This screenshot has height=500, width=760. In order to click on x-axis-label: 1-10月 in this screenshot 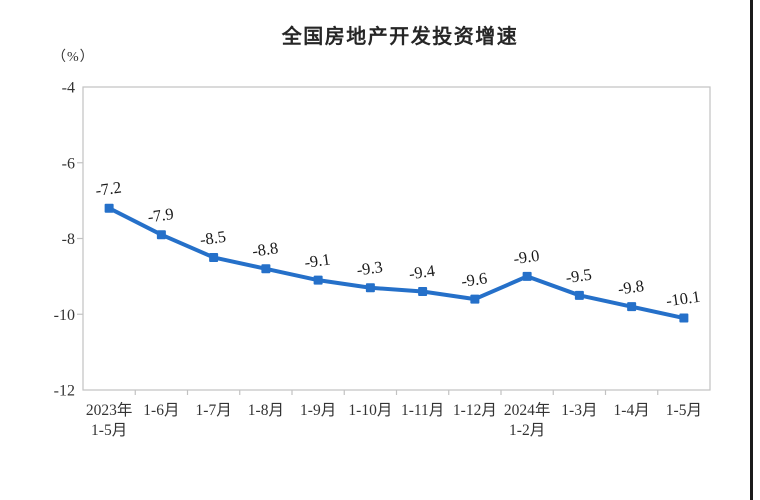, I will do `click(370, 410)`.